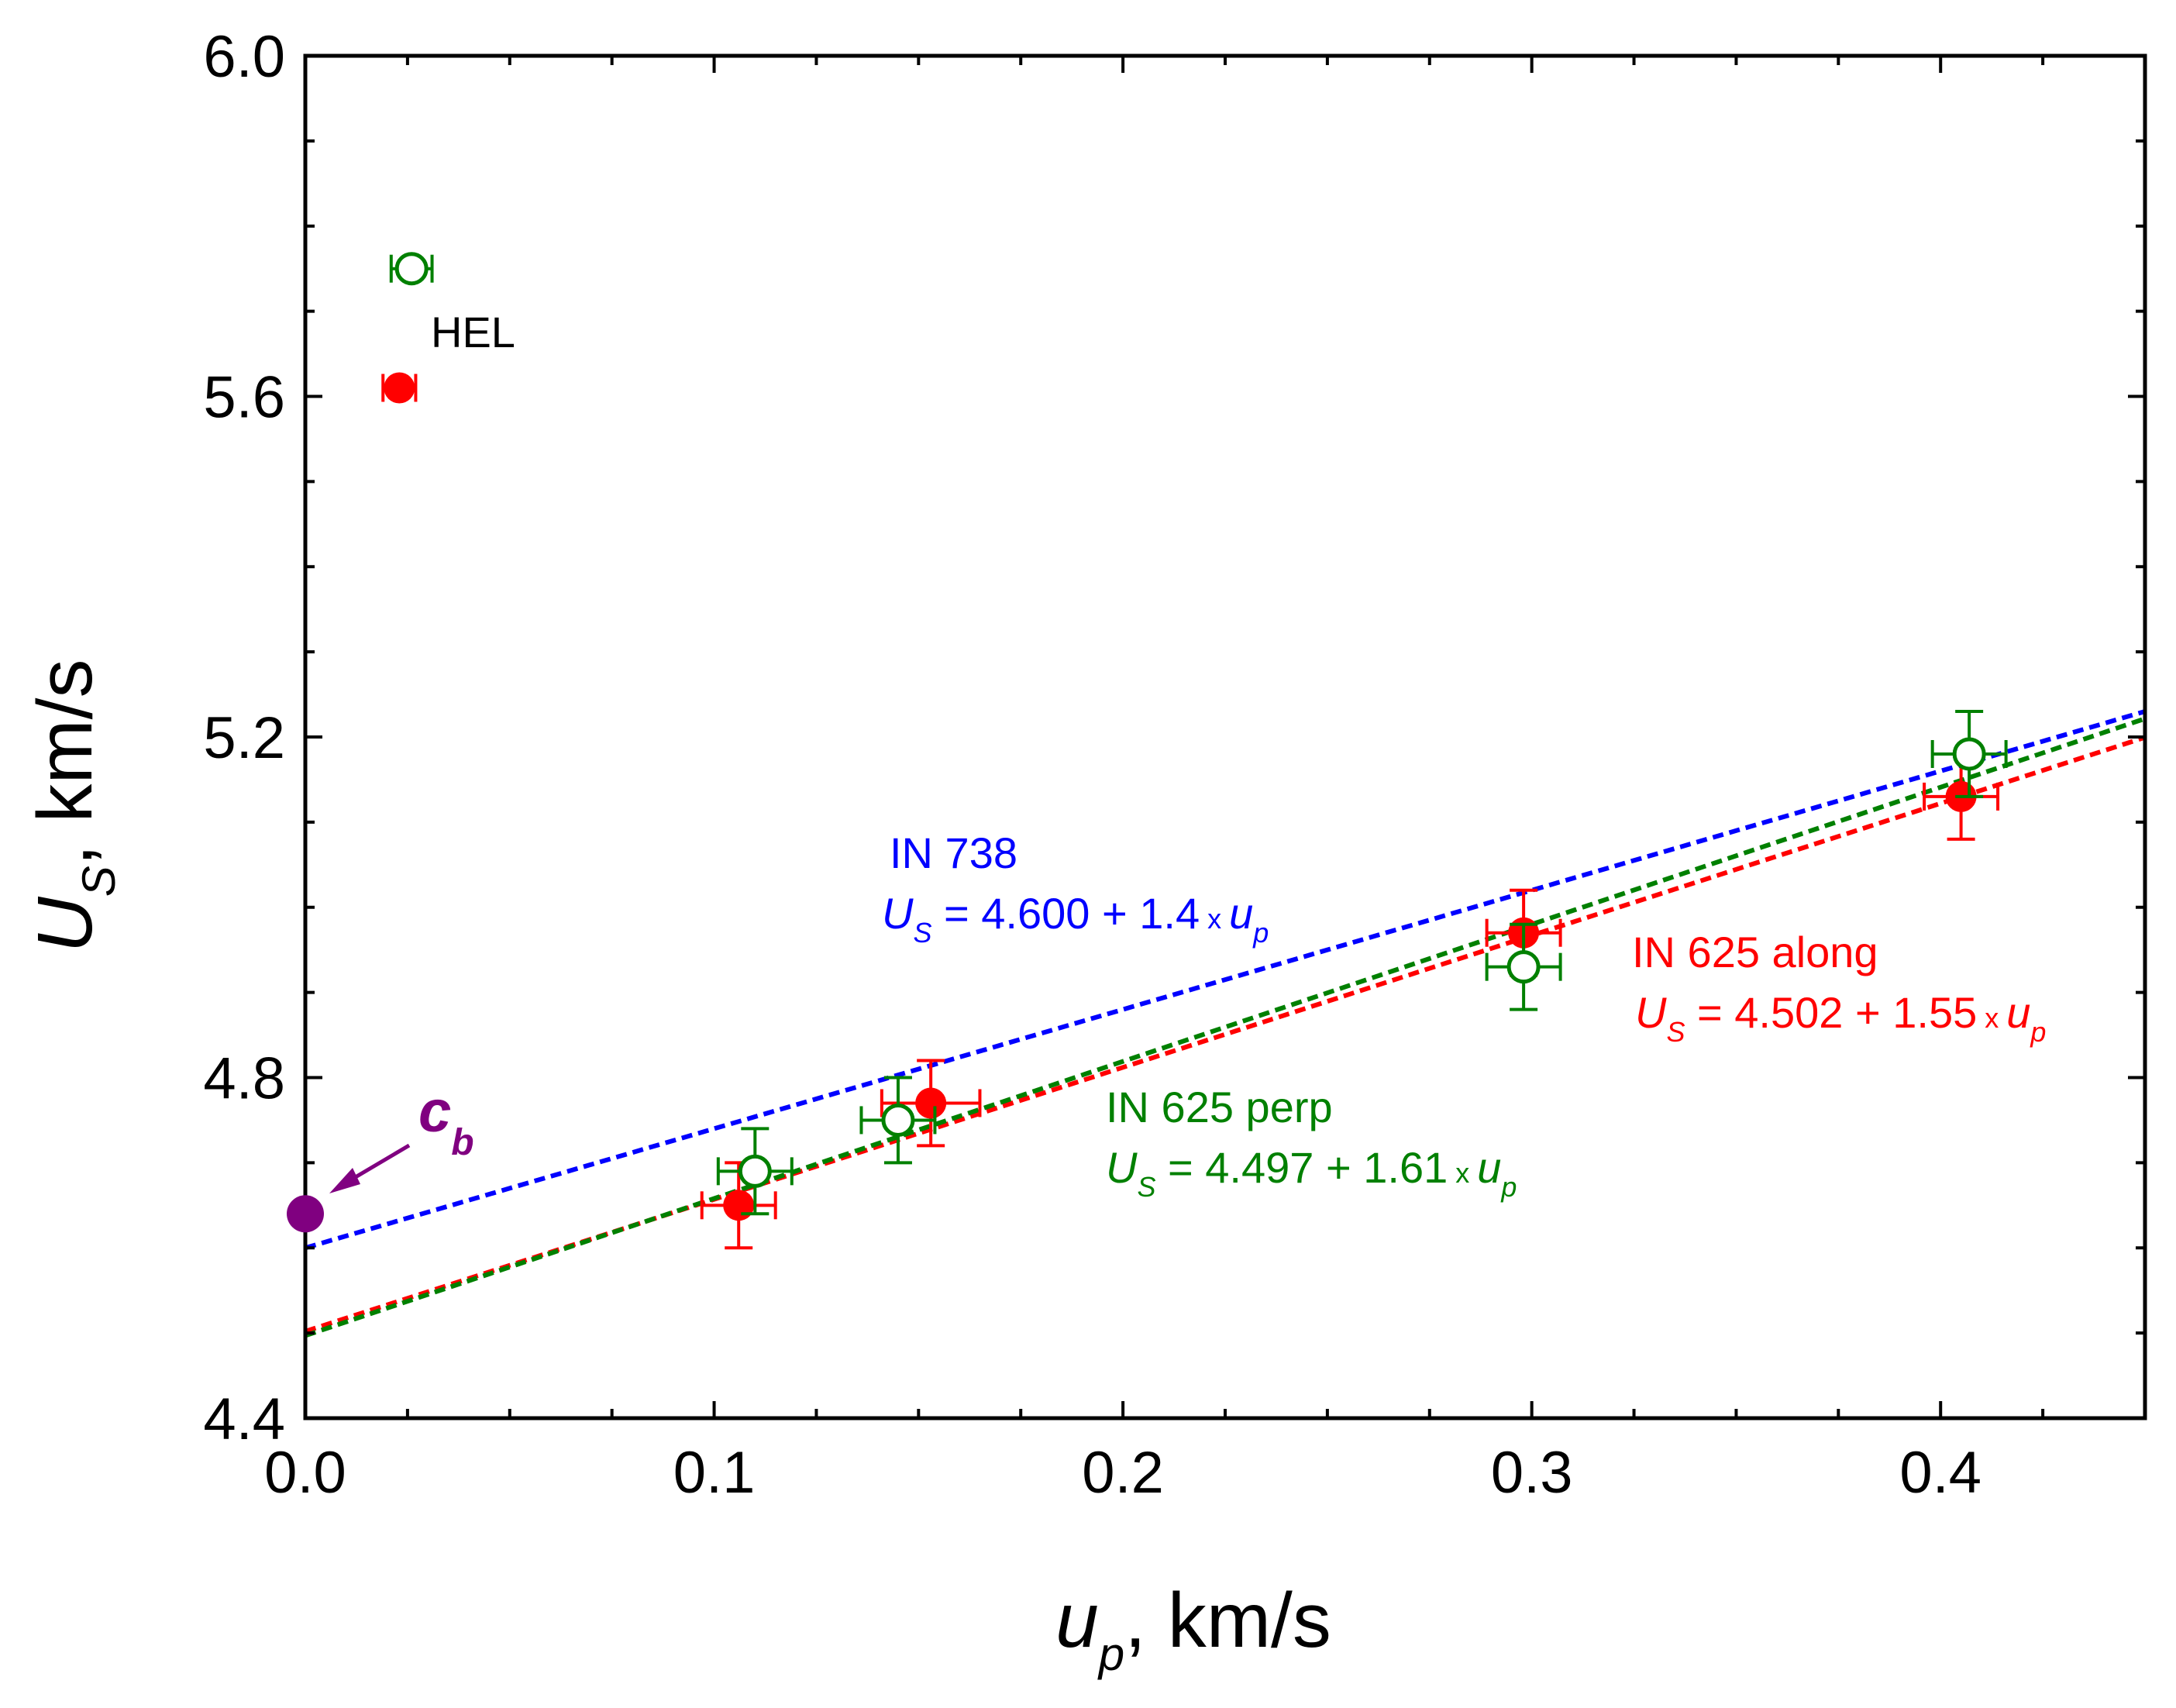 The height and width of the screenshot is (1708, 2176). I want to click on in625perp-equation: US = 4.497 + 1.61 x up, so click(1311, 1173).